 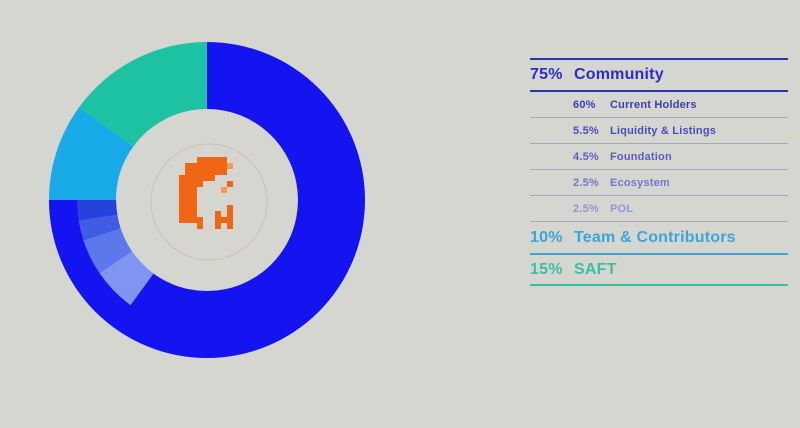 What do you see at coordinates (659, 209) in the screenshot?
I see `legend-subitem-pol: 2.5% POL` at bounding box center [659, 209].